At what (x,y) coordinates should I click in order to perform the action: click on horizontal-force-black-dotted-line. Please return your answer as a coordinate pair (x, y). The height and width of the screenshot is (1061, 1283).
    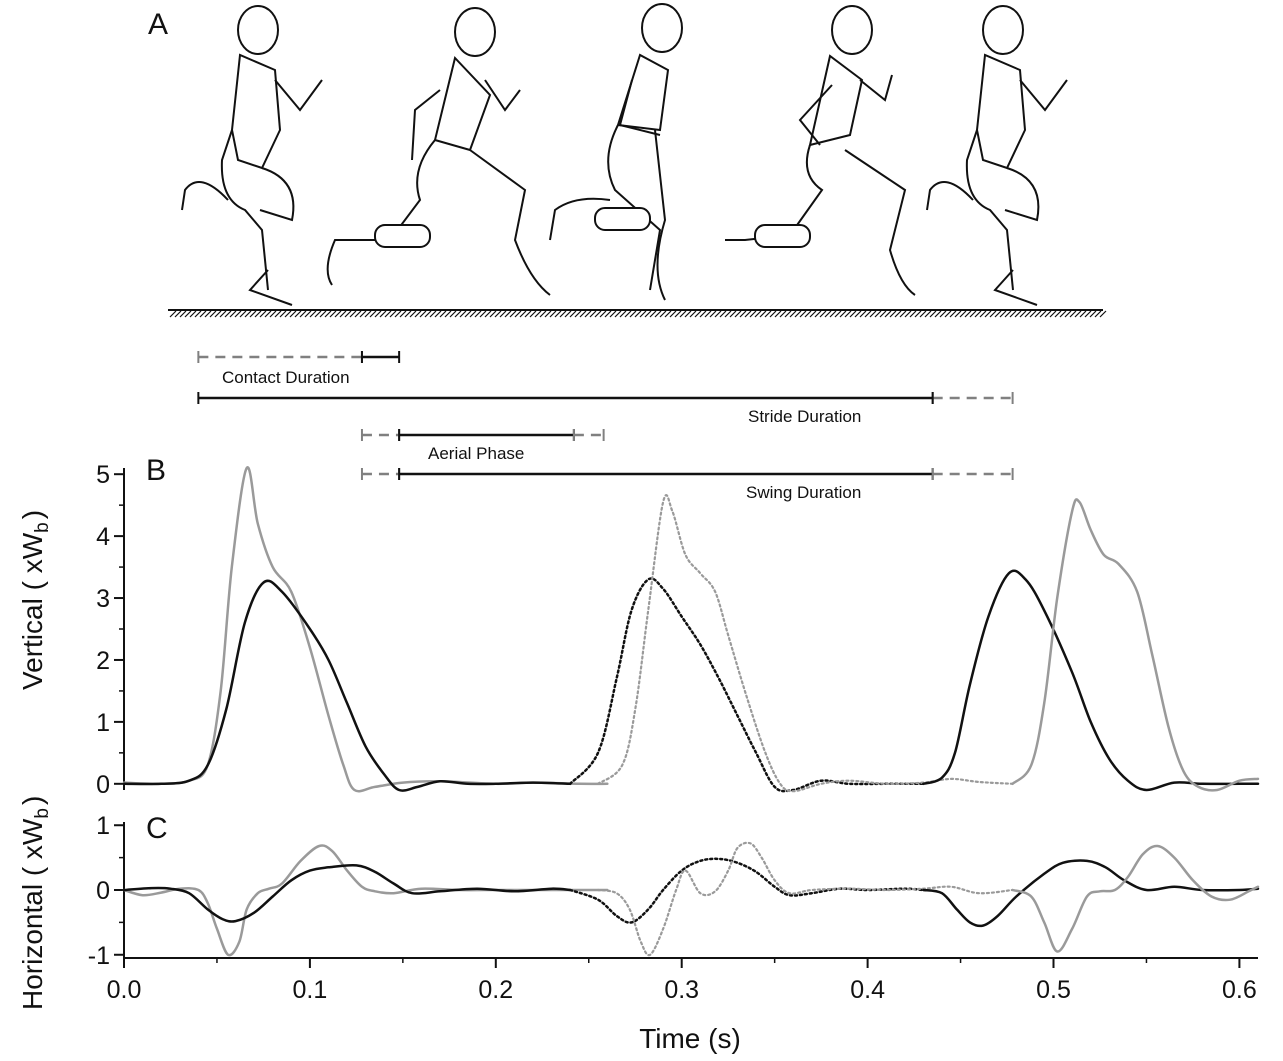
    Looking at the image, I should click on (746, 890).